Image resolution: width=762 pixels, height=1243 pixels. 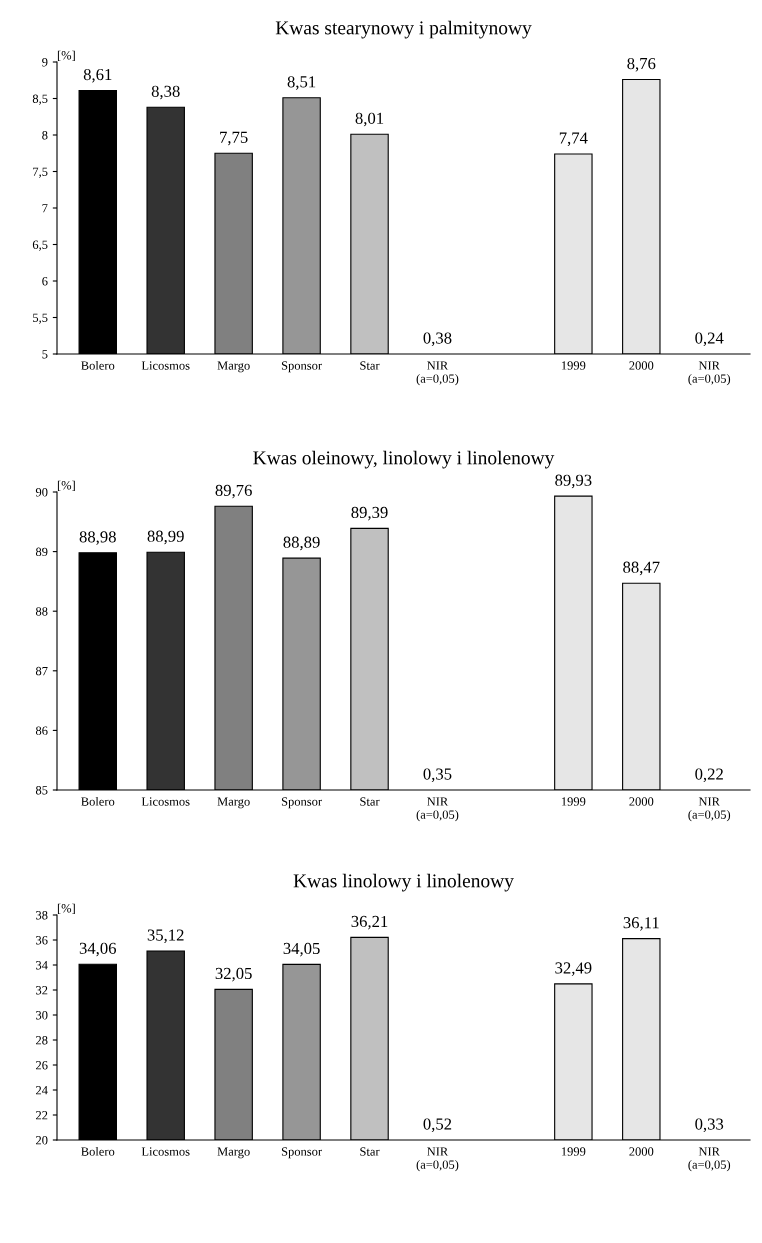 I want to click on text: 0,52, so click(x=437, y=1125).